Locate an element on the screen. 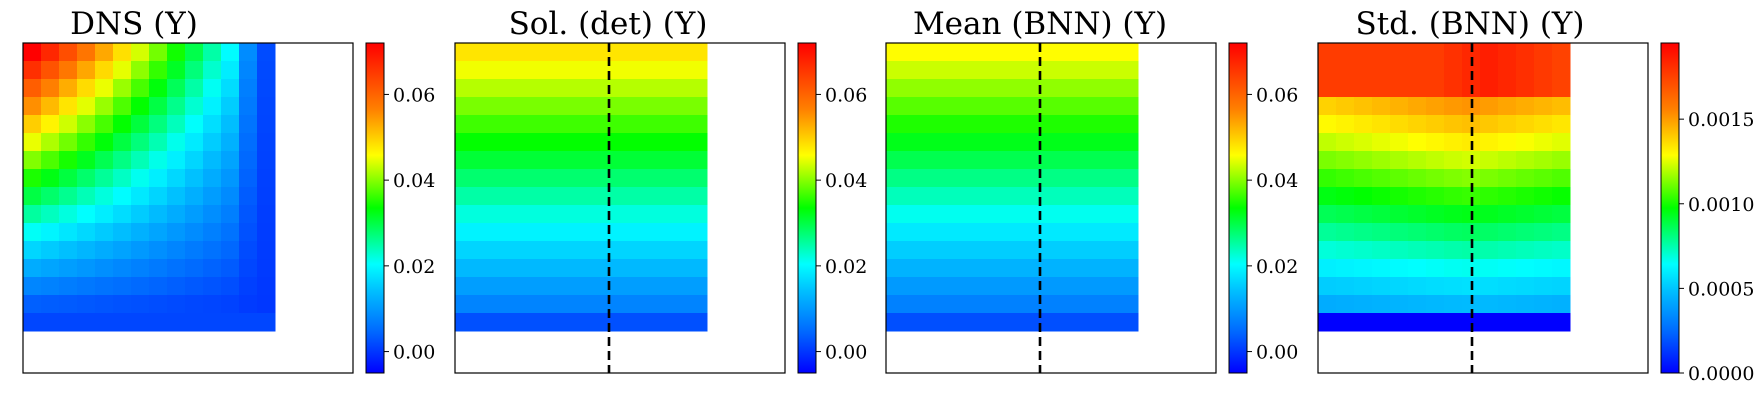  colorbar is located at coordinates (1670, 208).